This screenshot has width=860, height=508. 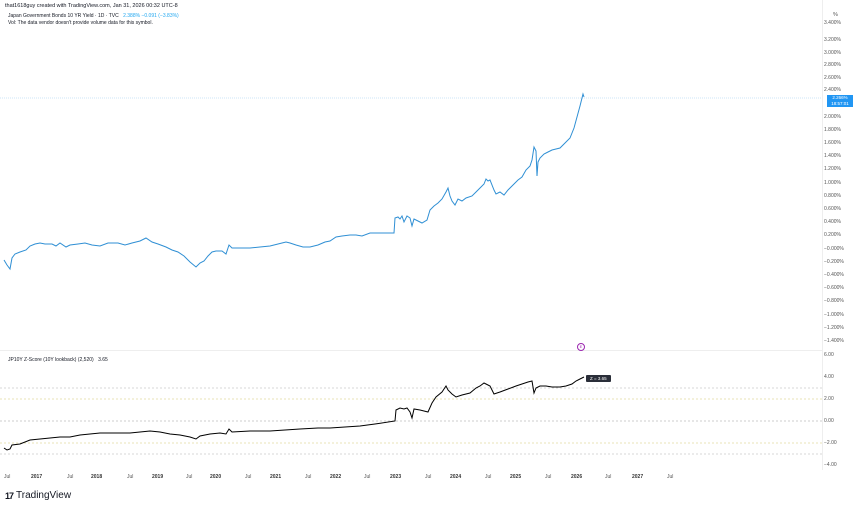 I want to click on x-tick: 2024, so click(x=456, y=477).